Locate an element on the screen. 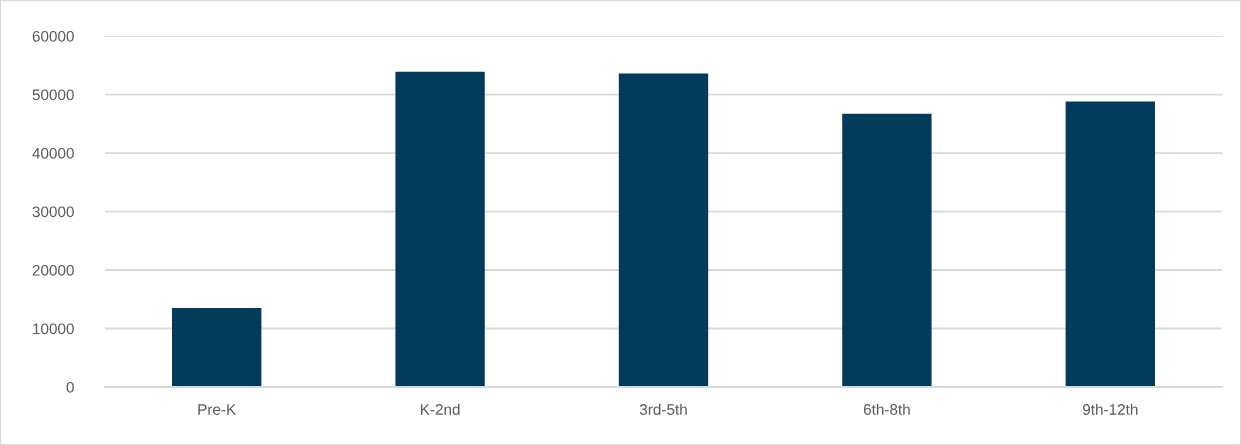 This screenshot has width=1241, height=445. y-tick-label: 40000 is located at coordinates (53, 153).